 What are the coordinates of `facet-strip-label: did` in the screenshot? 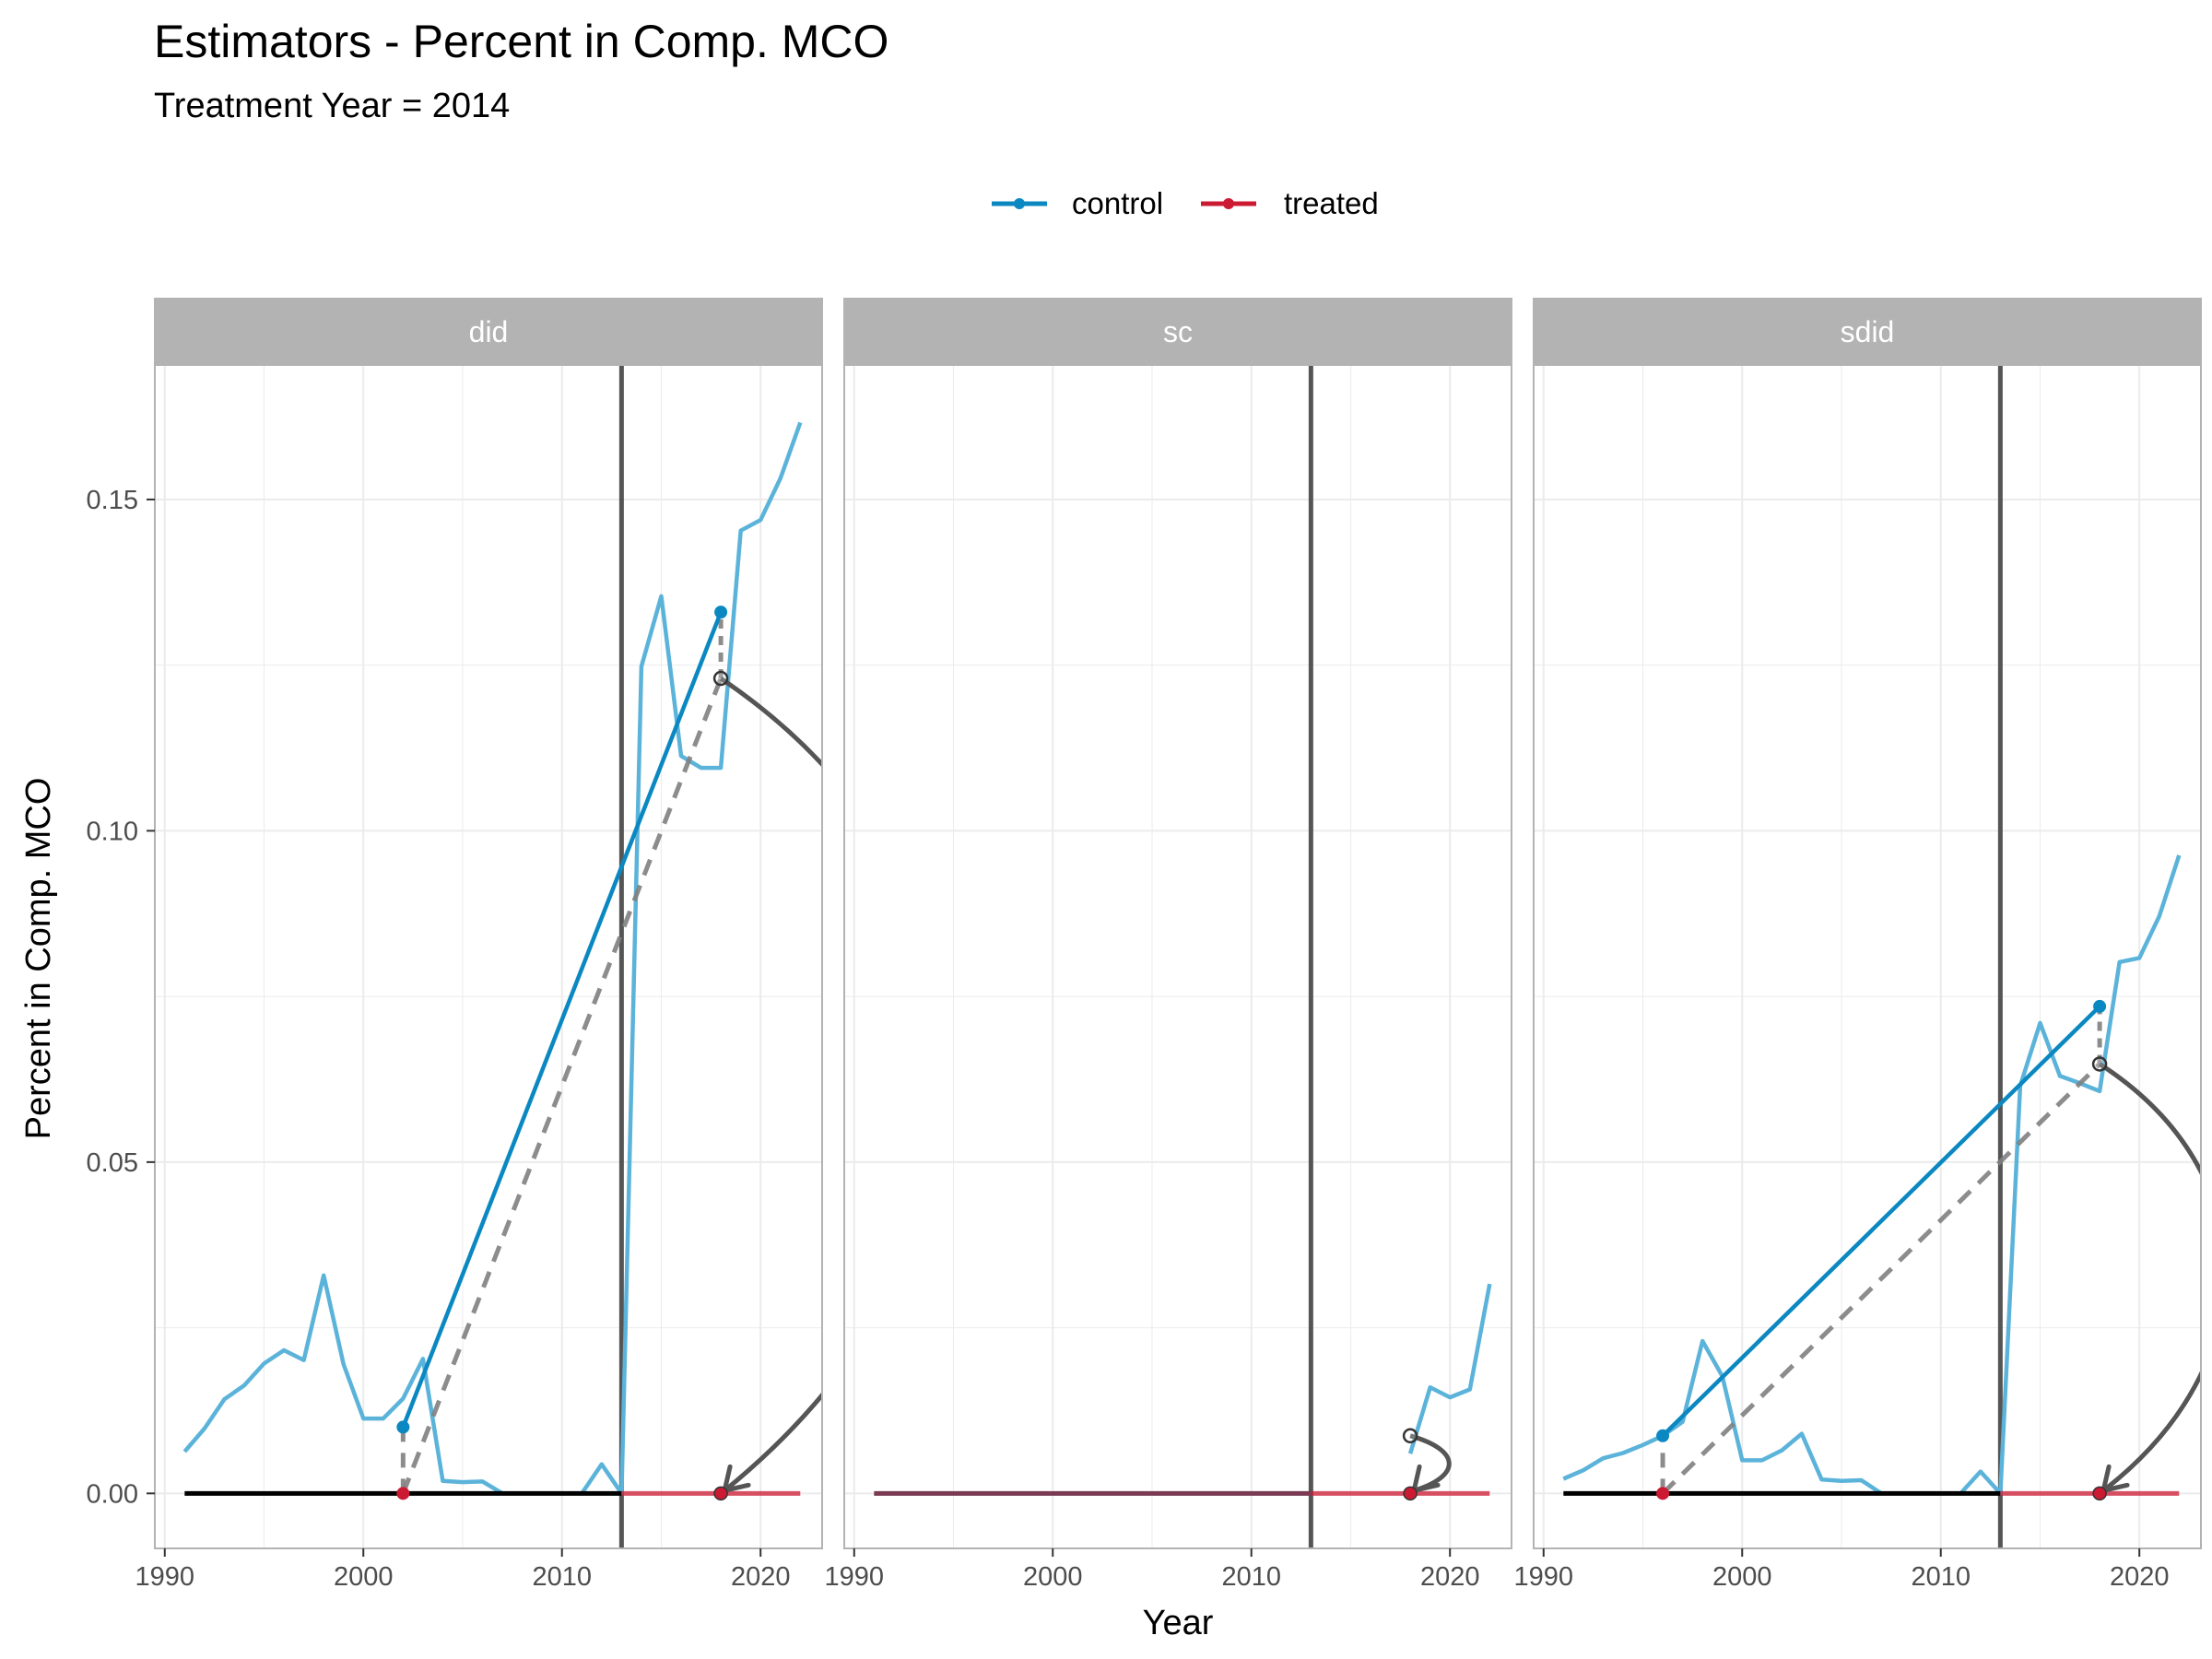 It's located at (489, 331).